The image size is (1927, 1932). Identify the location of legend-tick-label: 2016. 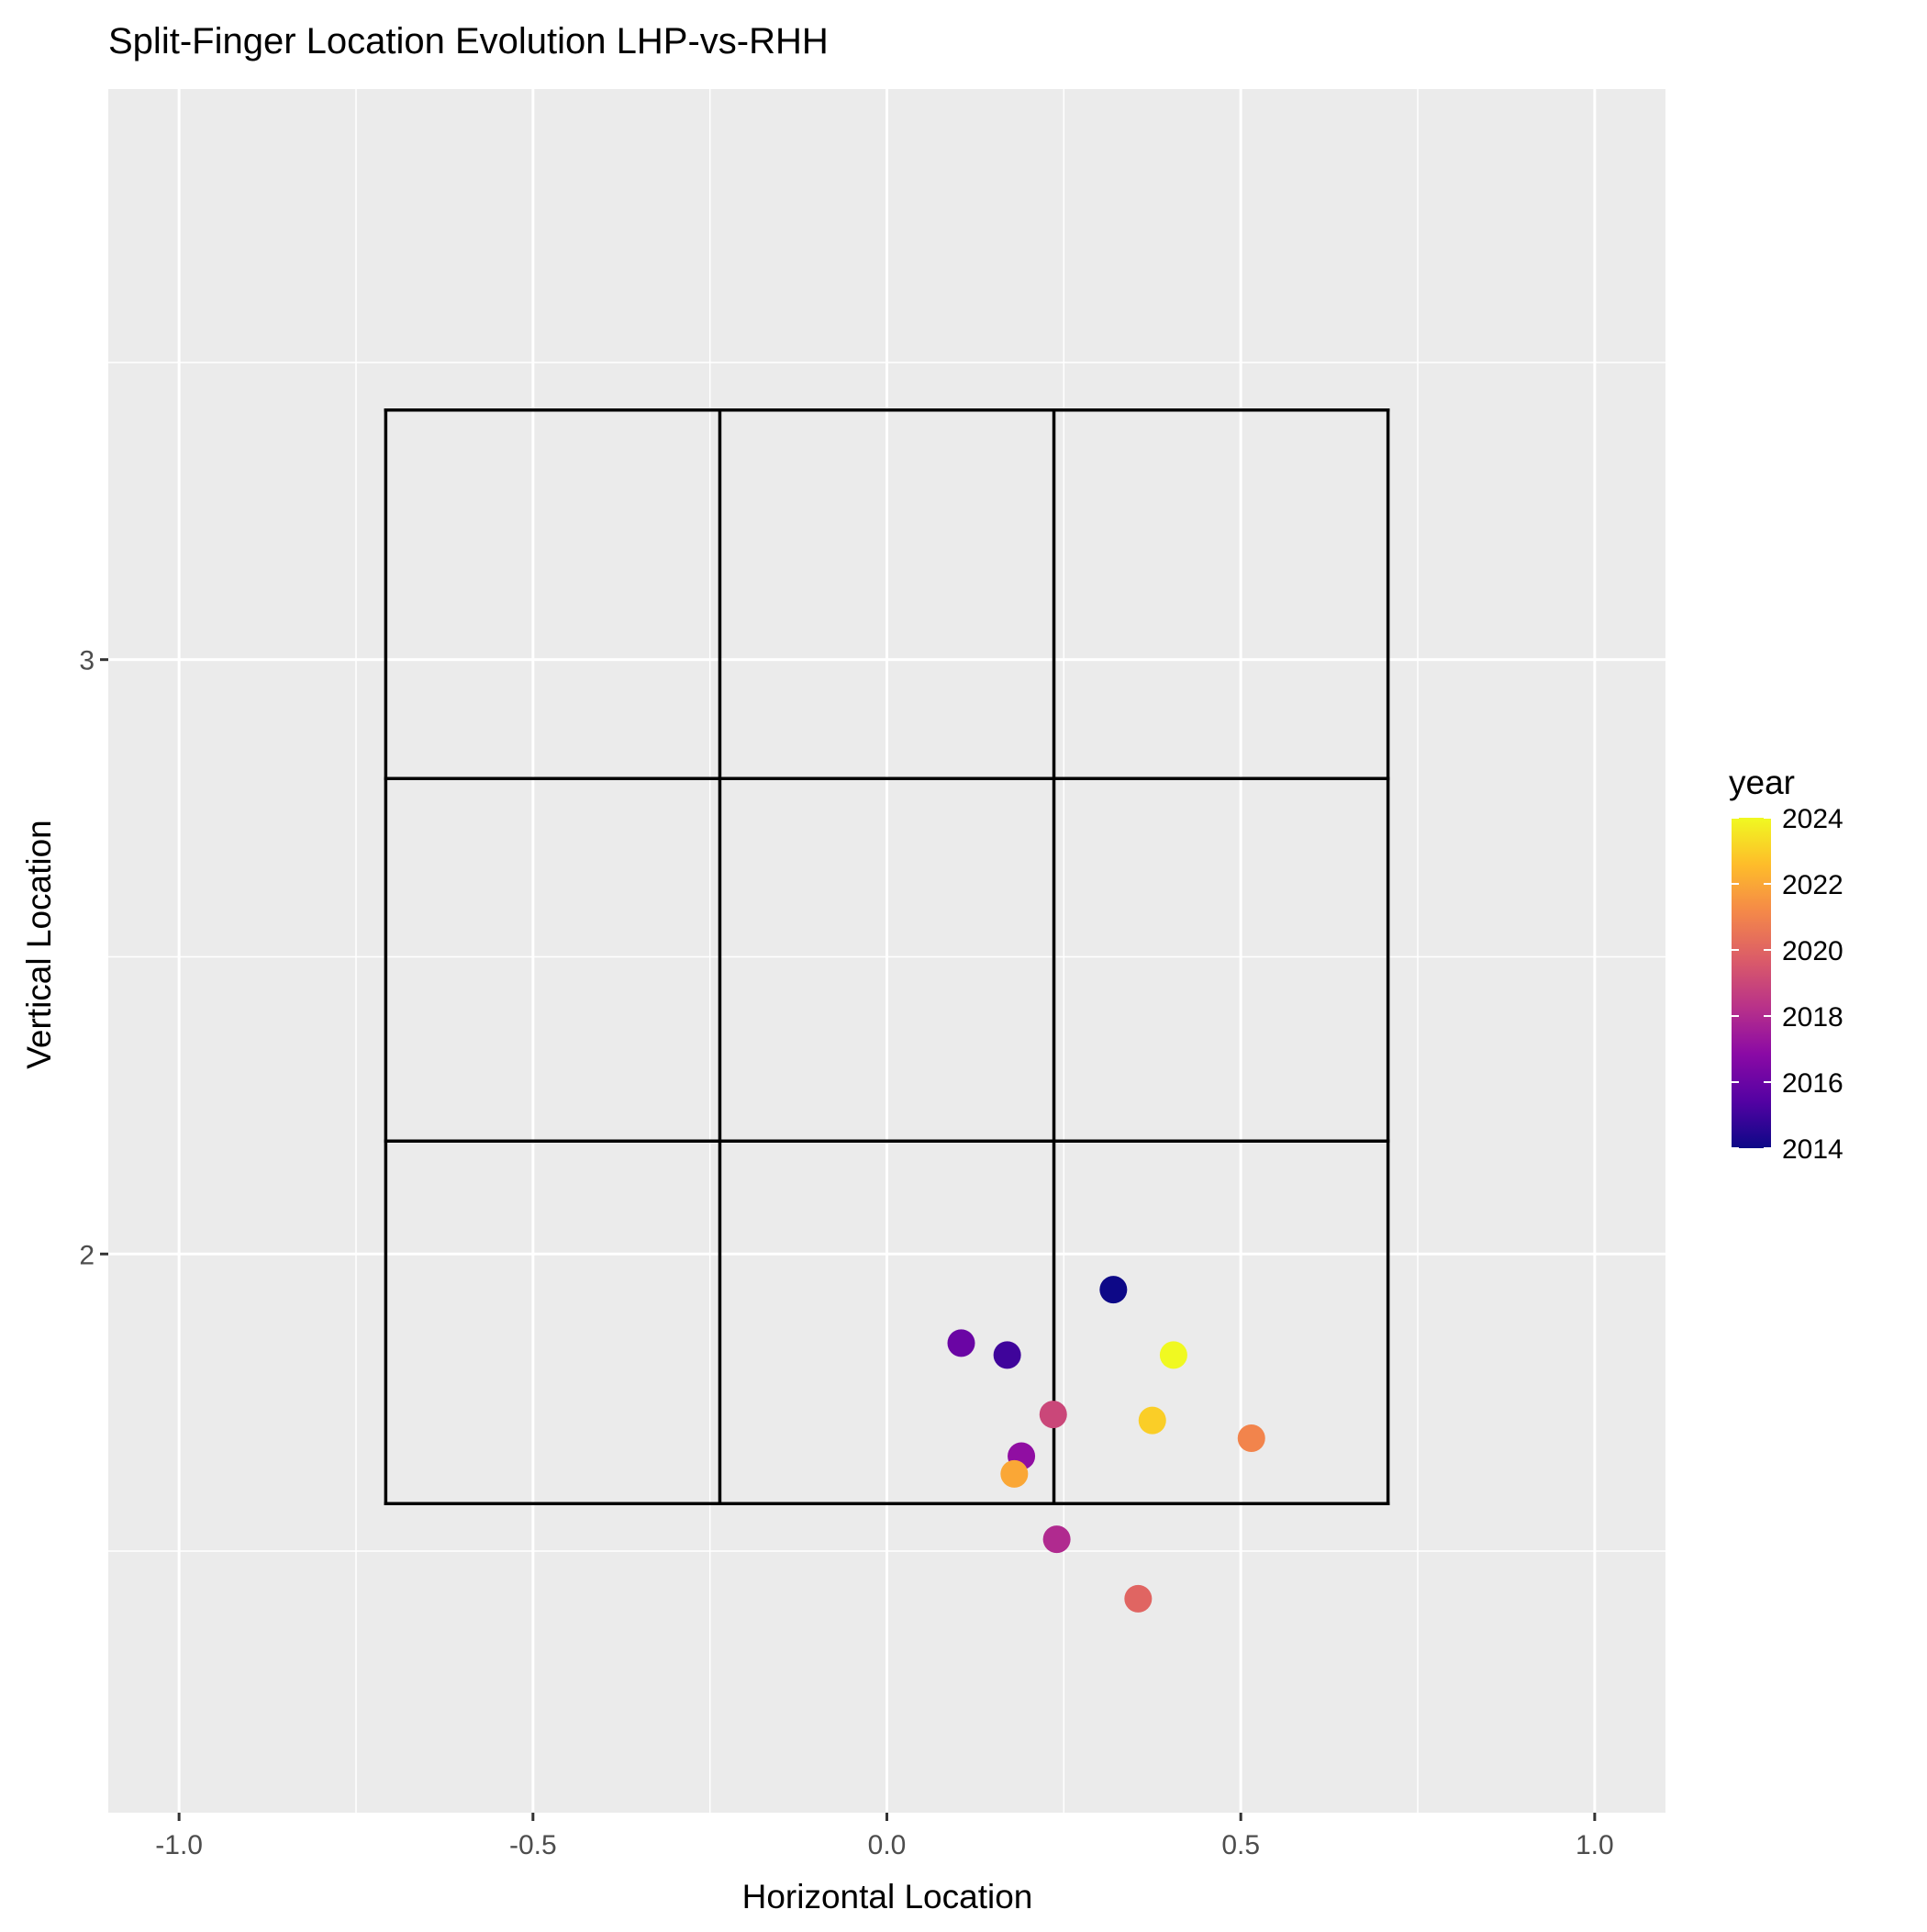
(1812, 1083).